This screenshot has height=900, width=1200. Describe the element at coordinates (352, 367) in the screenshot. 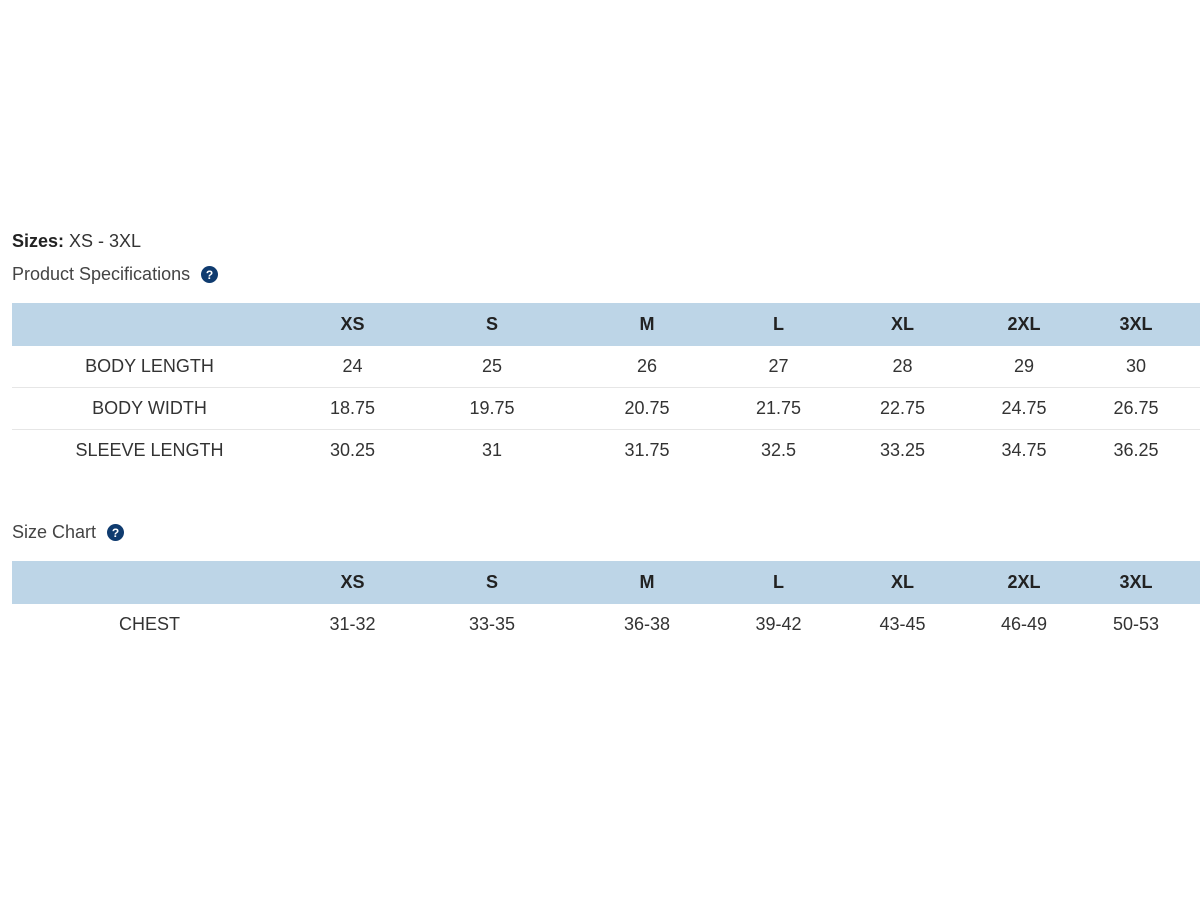

I see `table-cell: 24` at that location.